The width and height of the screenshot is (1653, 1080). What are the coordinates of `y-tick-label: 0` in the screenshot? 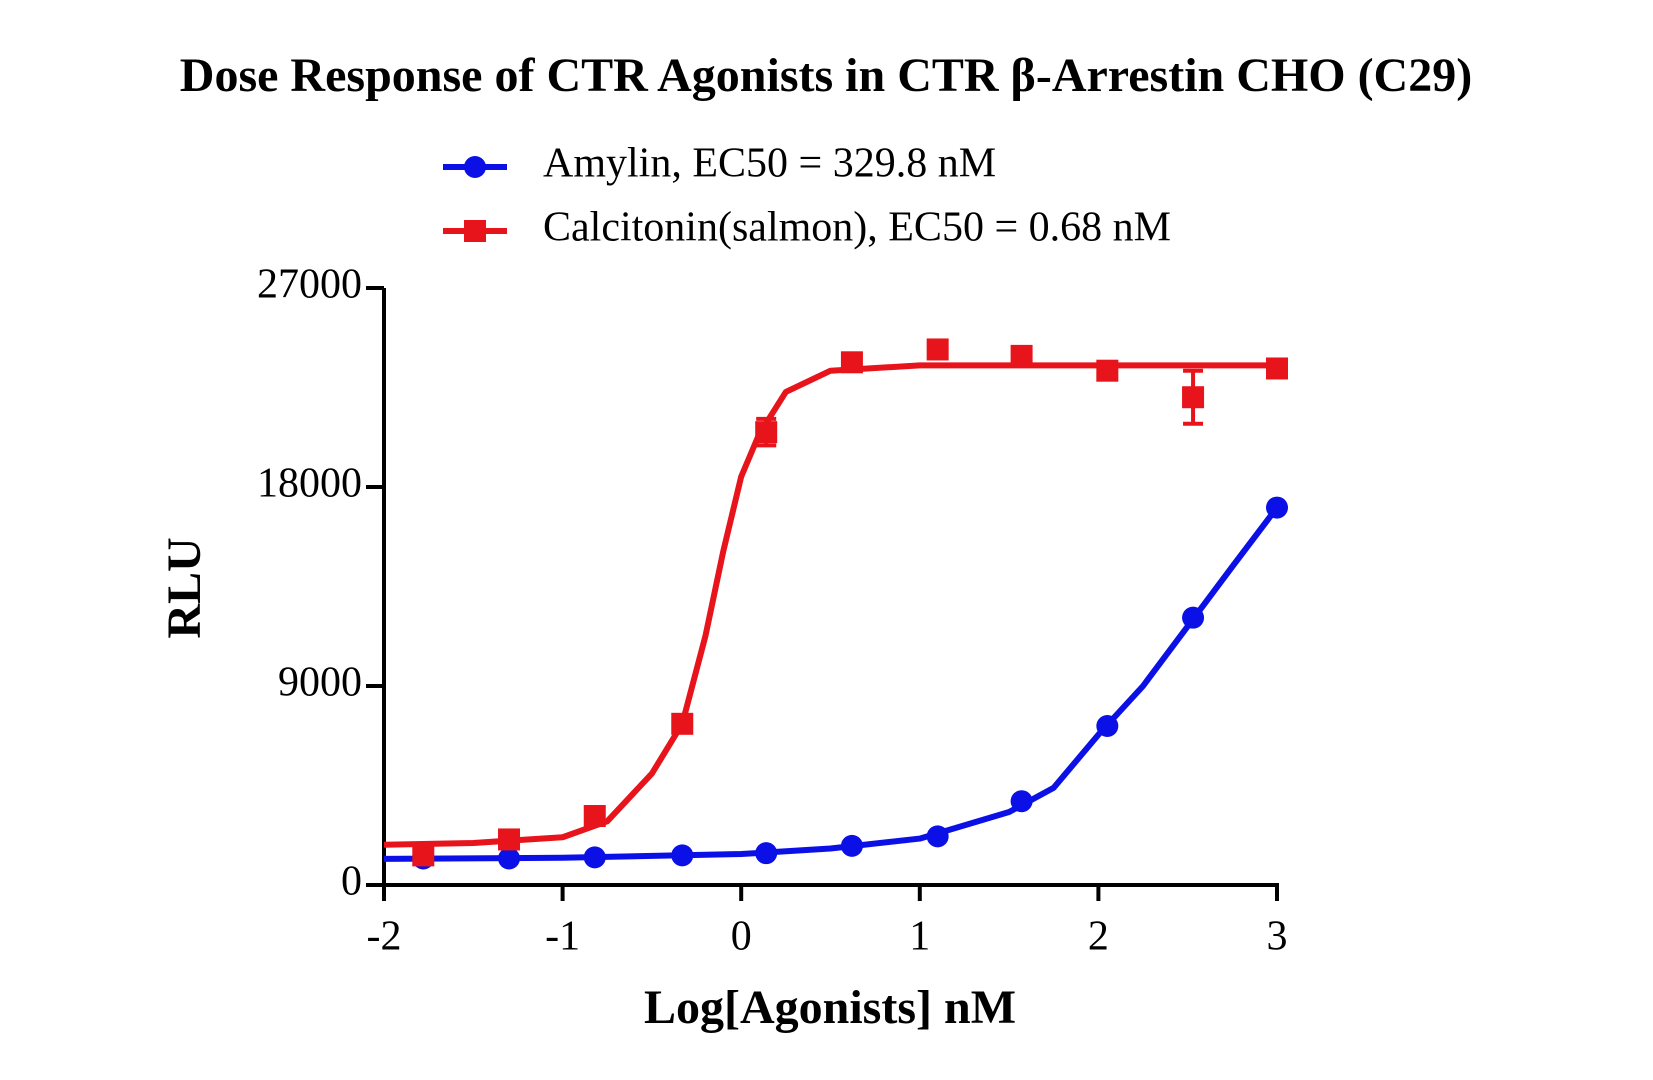 It's located at (351, 882).